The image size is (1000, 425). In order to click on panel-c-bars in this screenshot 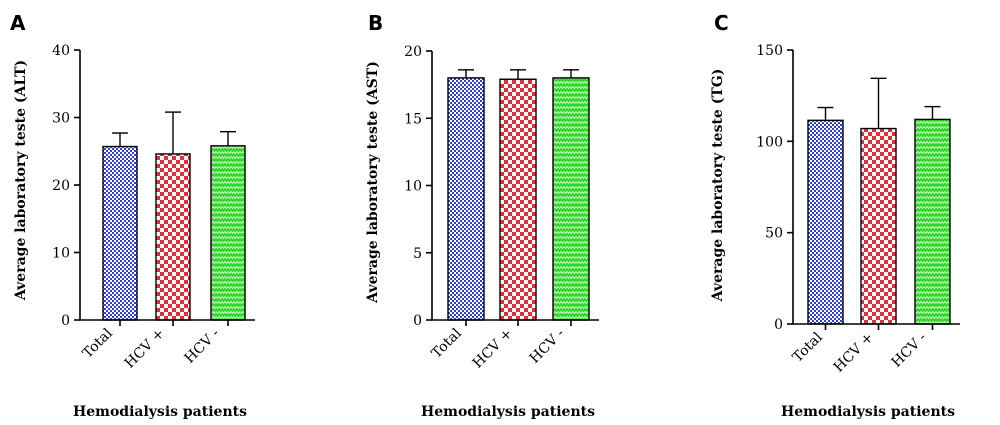, I will do `click(879, 221)`.